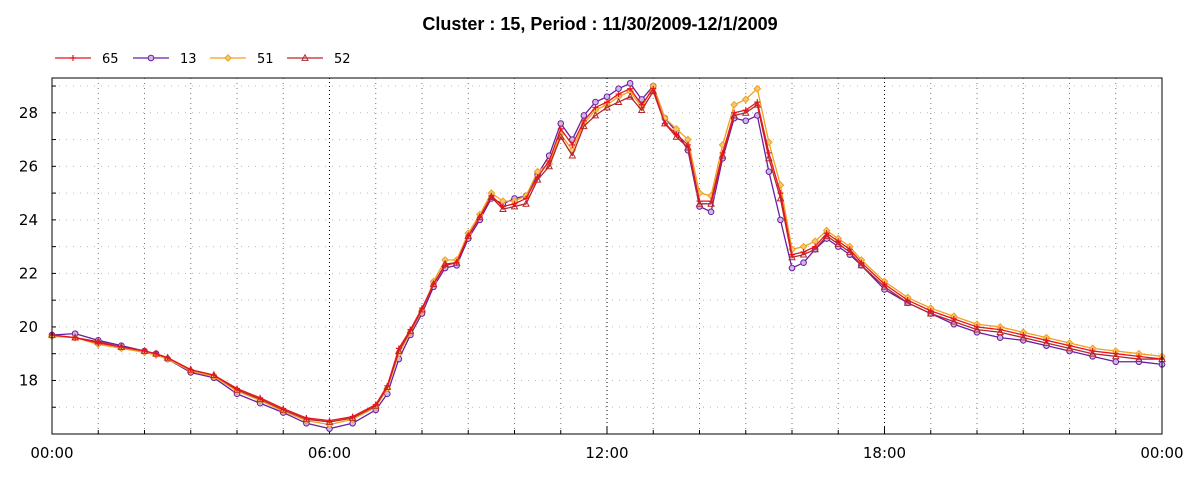  What do you see at coordinates (28, 327) in the screenshot?
I see `y-tick-label: 20` at bounding box center [28, 327].